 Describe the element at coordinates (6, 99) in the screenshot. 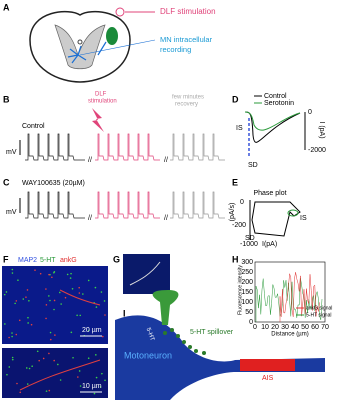

I see `panel-label: B` at that location.